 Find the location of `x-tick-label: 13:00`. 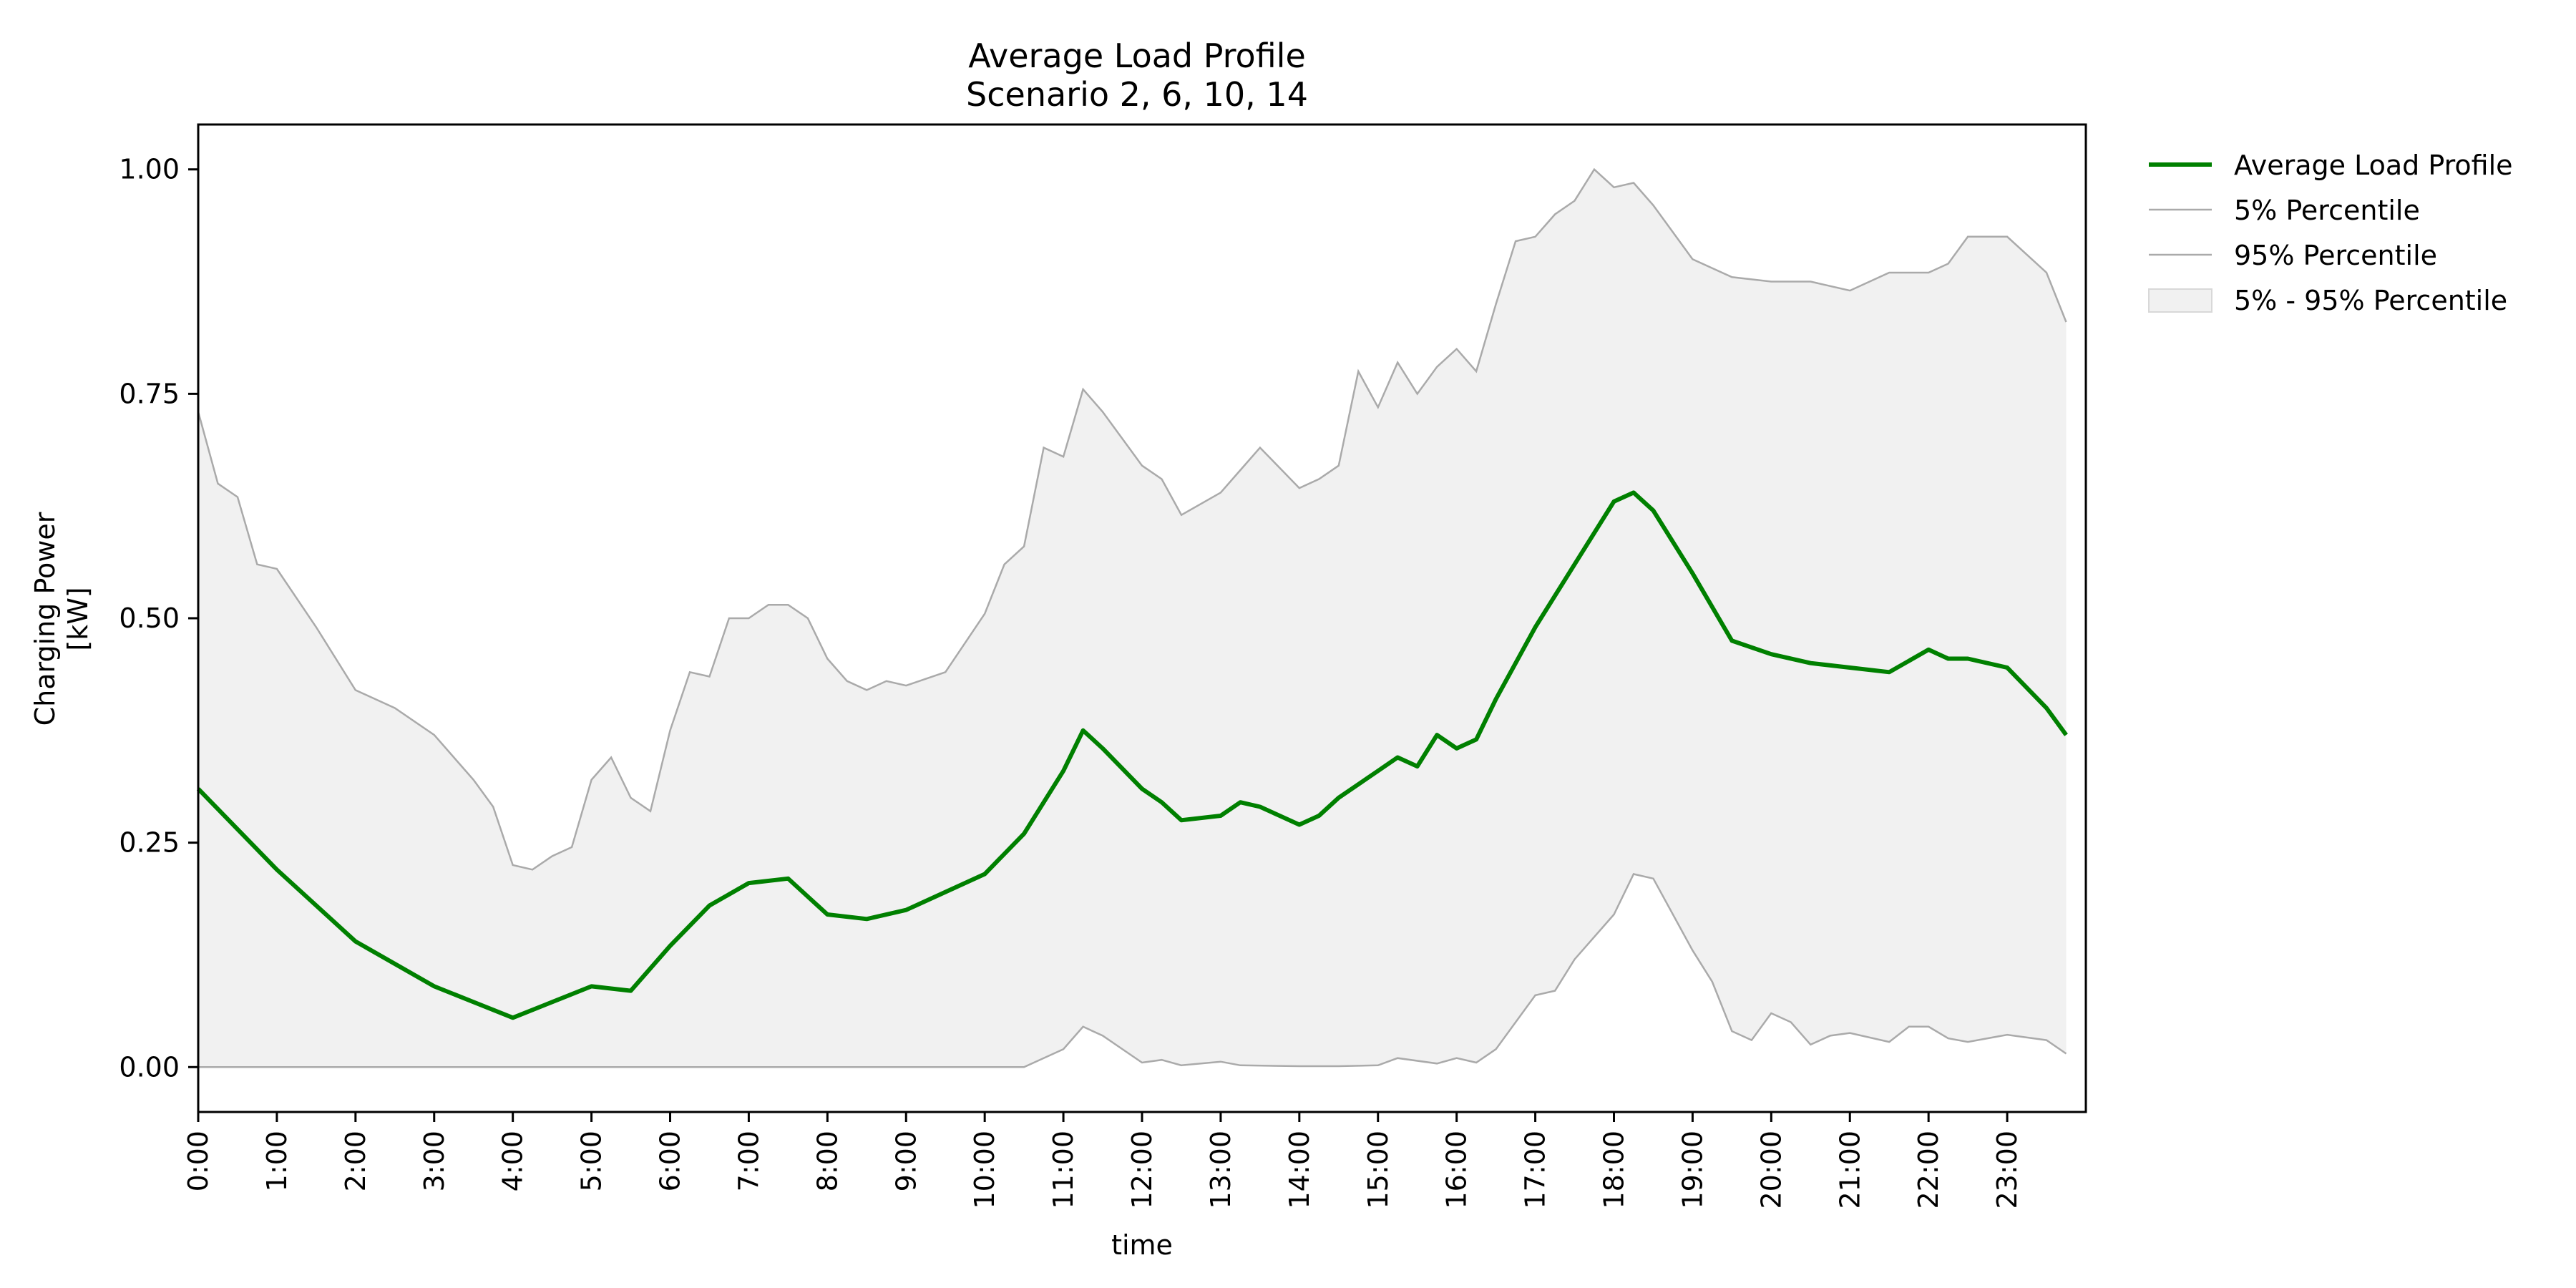

x-tick-label: 13:00 is located at coordinates (1220, 1170).